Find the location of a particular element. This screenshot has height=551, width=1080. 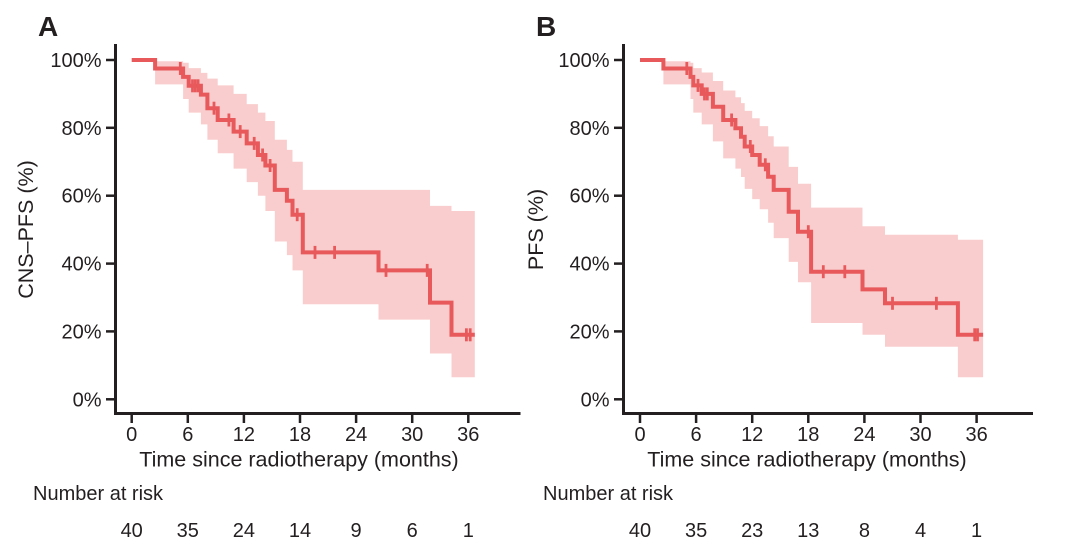

number-at-risk-value: 24 is located at coordinates (244, 531).